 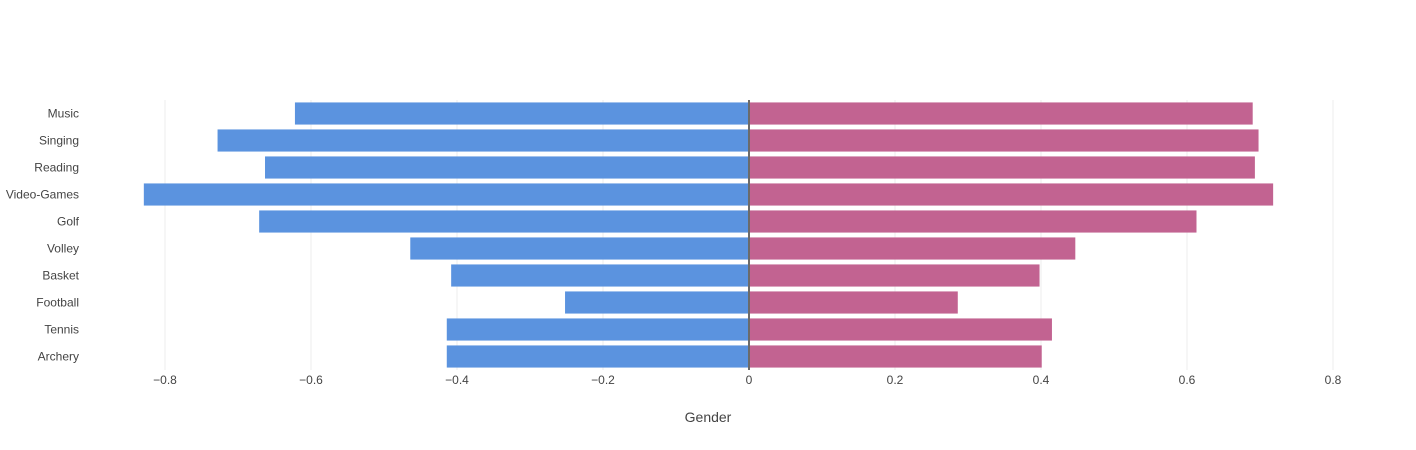 What do you see at coordinates (507, 167) in the screenshot?
I see `bar-negative-reading` at bounding box center [507, 167].